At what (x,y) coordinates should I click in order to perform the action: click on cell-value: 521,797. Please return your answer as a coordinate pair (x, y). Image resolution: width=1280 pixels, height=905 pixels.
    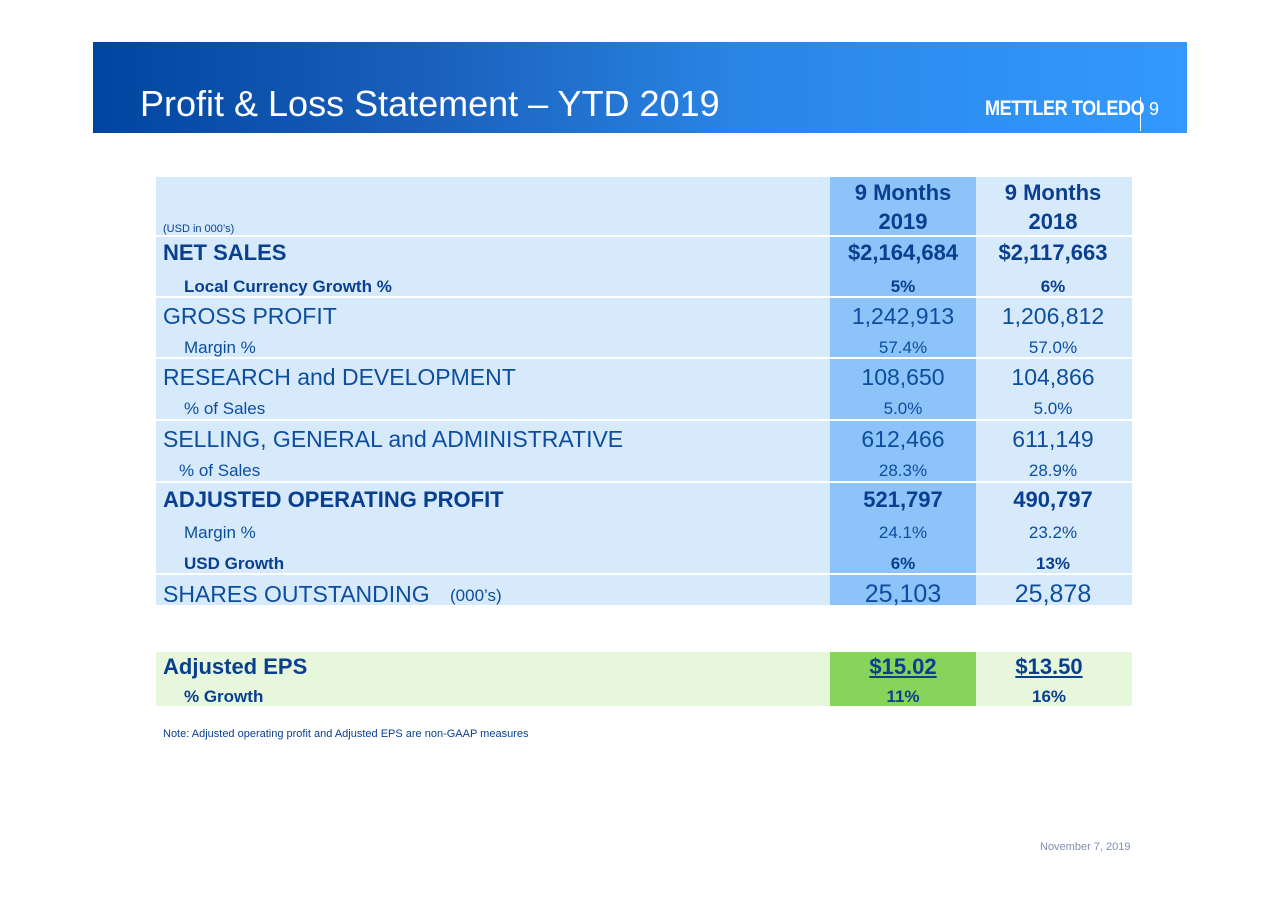
    Looking at the image, I should click on (903, 499).